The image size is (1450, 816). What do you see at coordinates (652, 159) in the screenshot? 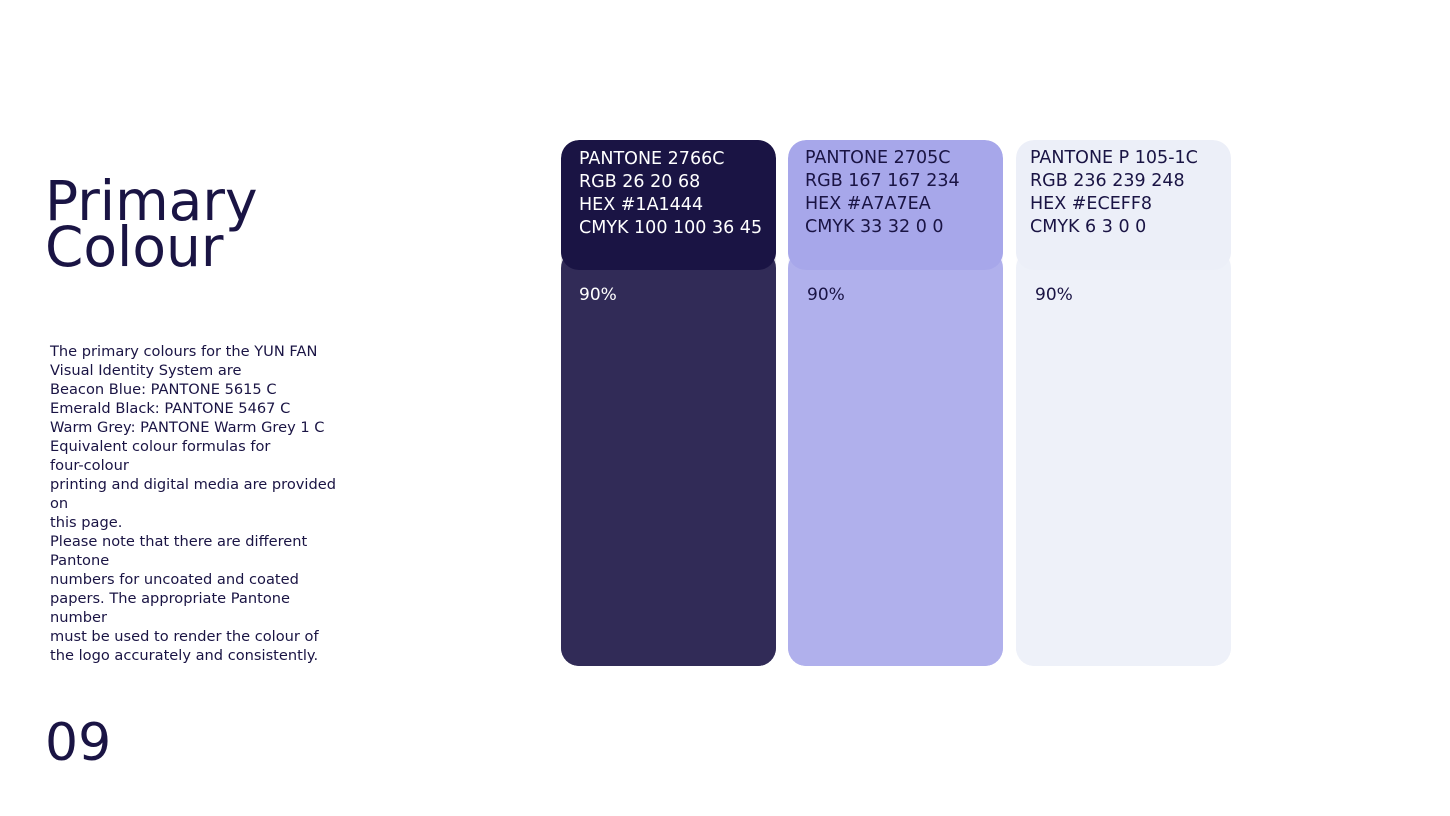
I see `colour-spec-line: PANTONE 2766C` at bounding box center [652, 159].